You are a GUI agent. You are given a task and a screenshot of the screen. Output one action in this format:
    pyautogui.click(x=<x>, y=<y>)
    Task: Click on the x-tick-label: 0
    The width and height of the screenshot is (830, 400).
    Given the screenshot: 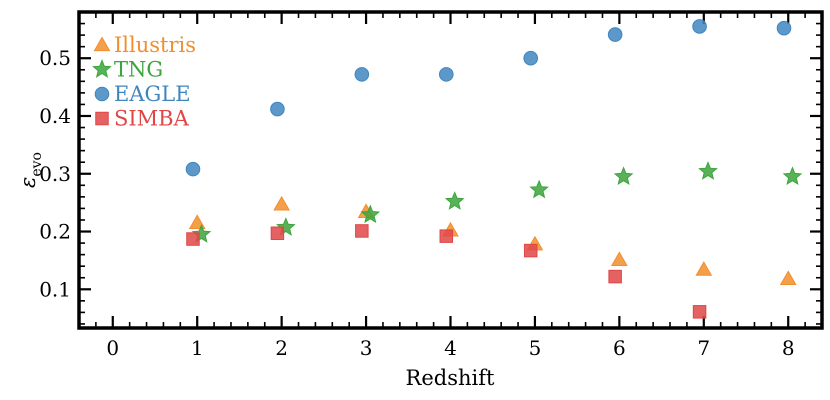 What is the action you would take?
    pyautogui.click(x=112, y=348)
    